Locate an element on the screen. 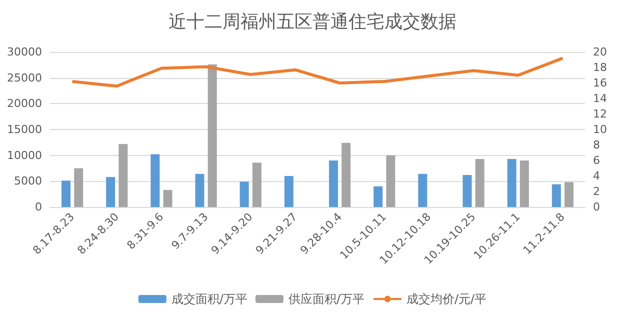 The height and width of the screenshot is (320, 625). y2-tick-label: 16 is located at coordinates (600, 83).